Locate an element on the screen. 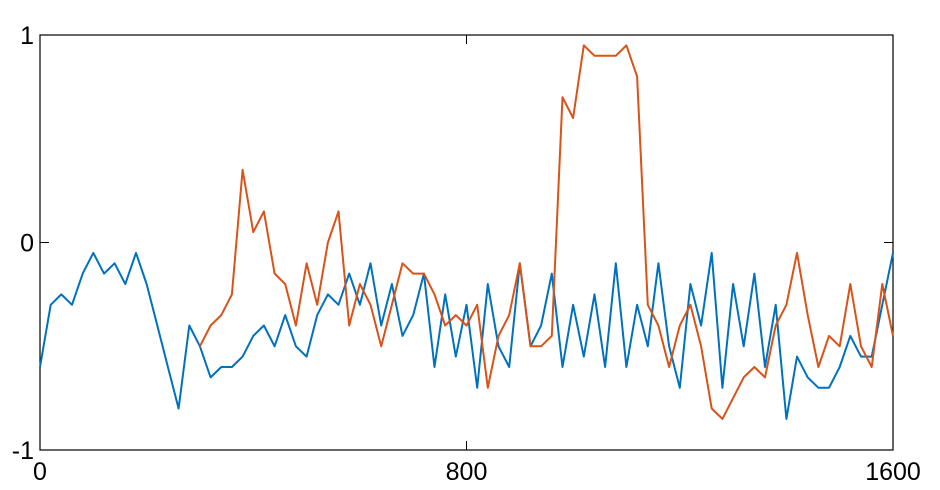 This screenshot has width=940, height=490. y-tick-label: 1 is located at coordinates (27, 36).